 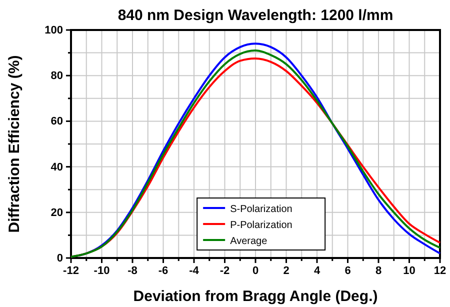 What do you see at coordinates (56, 122) in the screenshot?
I see `y-tick-label: 60` at bounding box center [56, 122].